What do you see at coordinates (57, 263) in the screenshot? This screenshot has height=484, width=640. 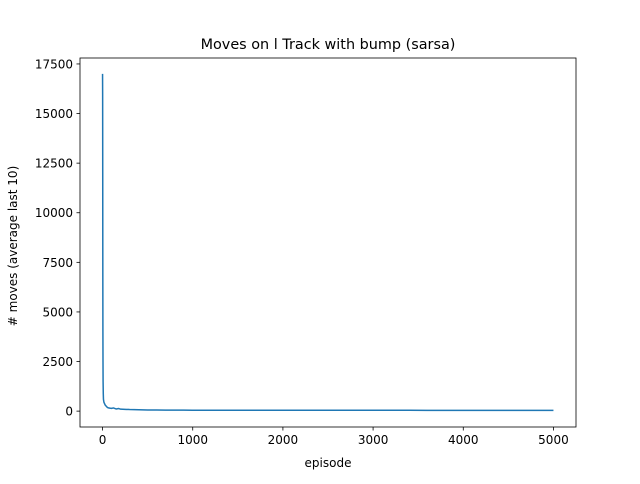 I see `y-tick-label: 7500` at bounding box center [57, 263].